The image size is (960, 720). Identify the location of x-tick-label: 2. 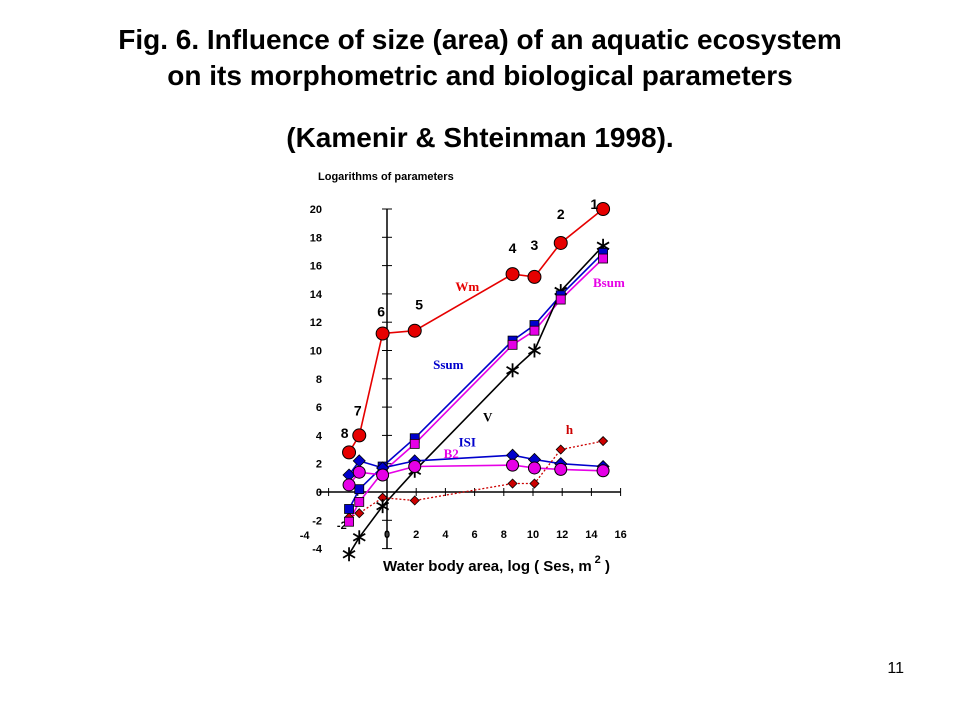
(416, 535).